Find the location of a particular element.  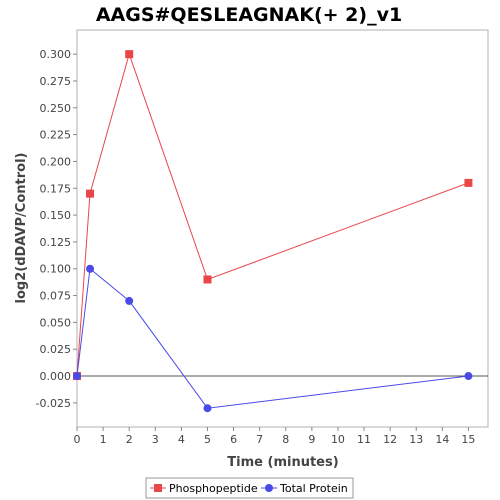

x-tick-label: 4 is located at coordinates (181, 439).